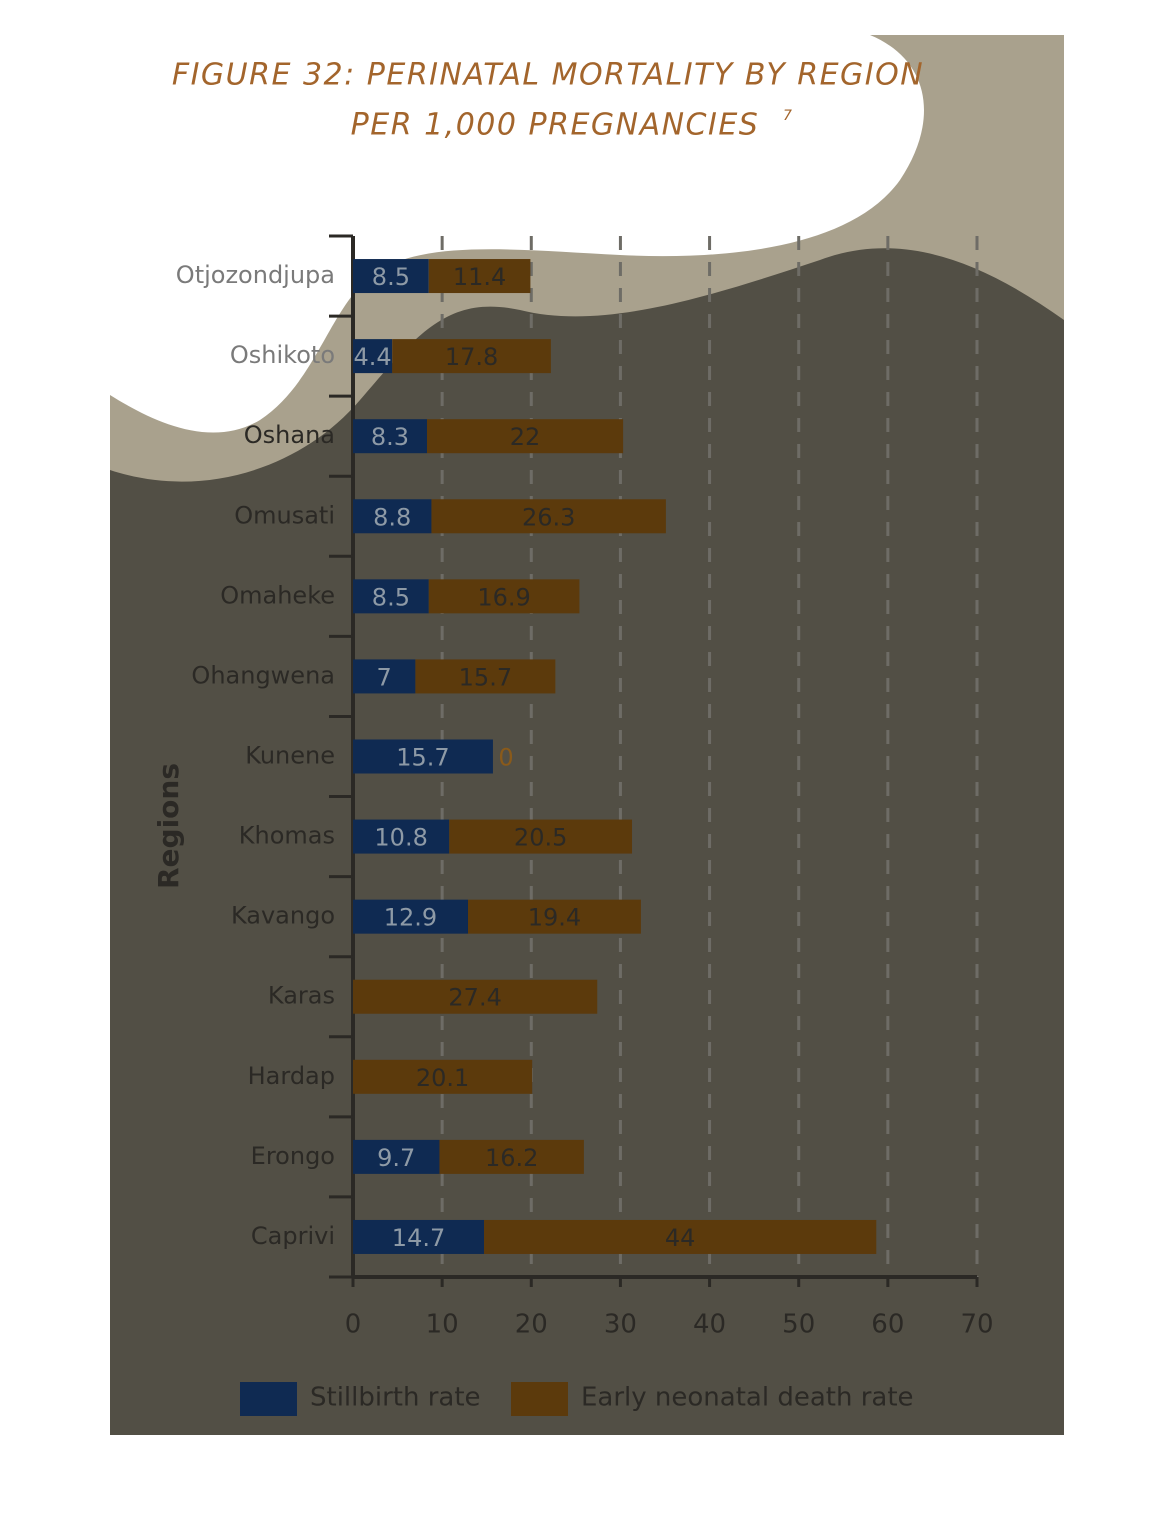 This screenshot has width=1174, height=1530. What do you see at coordinates (263, 675) in the screenshot?
I see `y-tick-label: Ohangwena` at bounding box center [263, 675].